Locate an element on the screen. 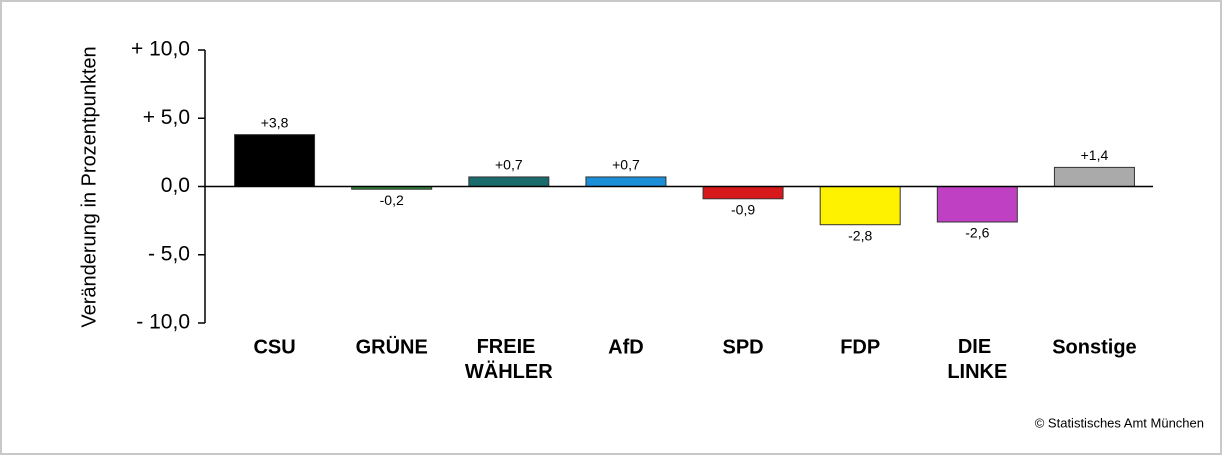 This screenshot has height=455, width=1222. y-tick-label: + 5,0 is located at coordinates (166, 117).